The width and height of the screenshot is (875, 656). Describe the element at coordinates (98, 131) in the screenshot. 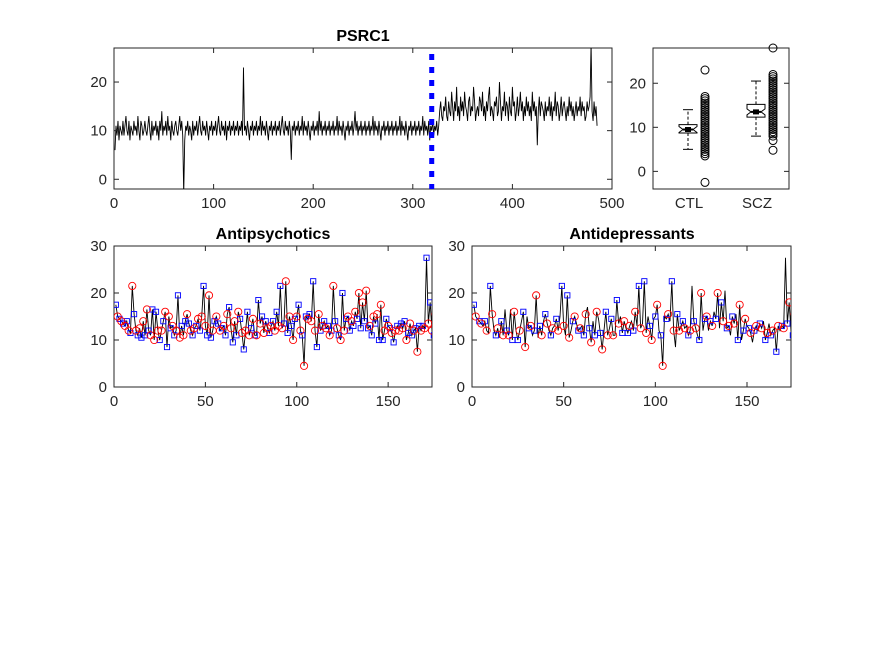

I see `psrc1-ytick-label: 10` at that location.